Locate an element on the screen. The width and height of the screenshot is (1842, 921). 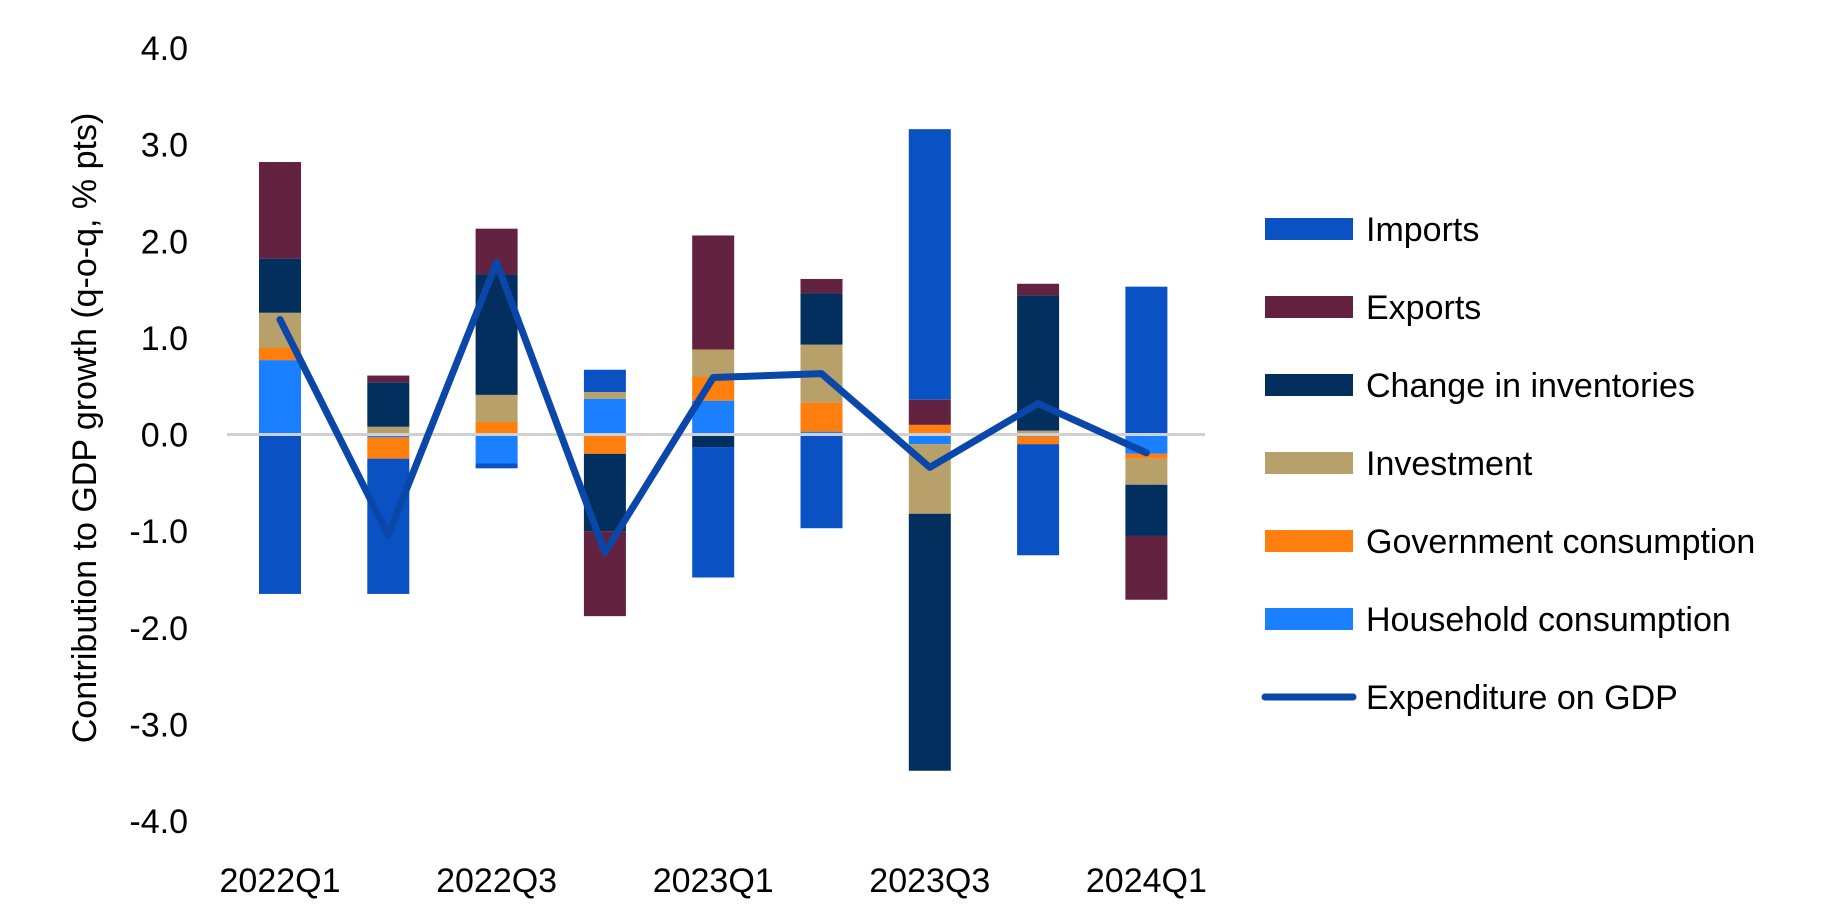
legend-item: Expenditure on GDP is located at coordinates (1469, 698).